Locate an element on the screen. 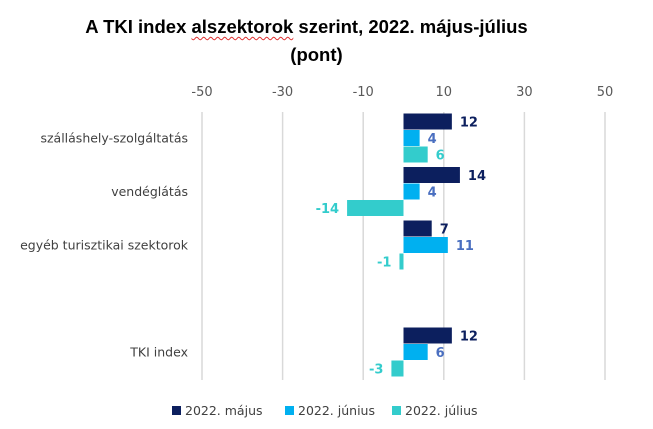 This screenshot has width=653, height=429. category-label: vendéglátás is located at coordinates (149, 191).